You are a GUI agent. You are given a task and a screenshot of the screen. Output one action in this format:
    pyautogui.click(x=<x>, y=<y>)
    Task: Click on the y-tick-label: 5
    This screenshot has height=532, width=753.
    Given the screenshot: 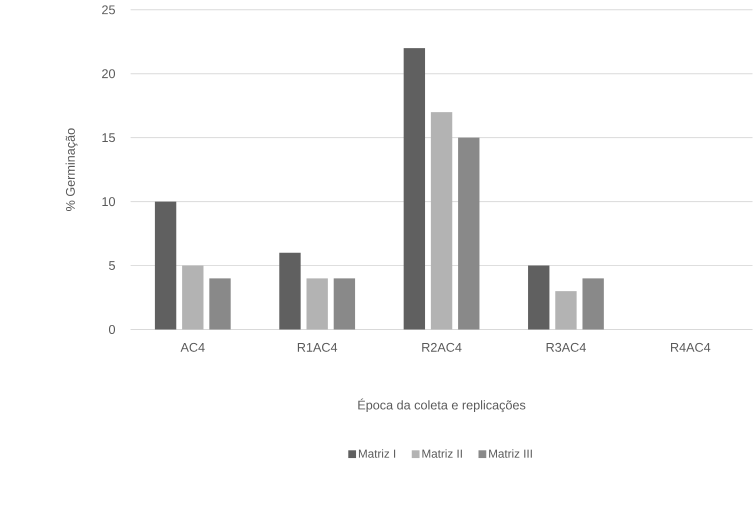 What is the action you would take?
    pyautogui.click(x=111, y=265)
    